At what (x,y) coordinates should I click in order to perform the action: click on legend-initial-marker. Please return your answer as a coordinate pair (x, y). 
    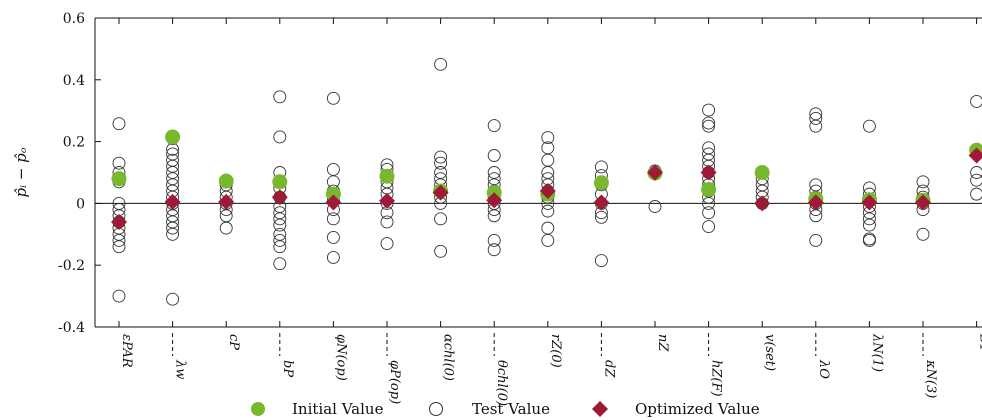
    Looking at the image, I should click on (258, 409).